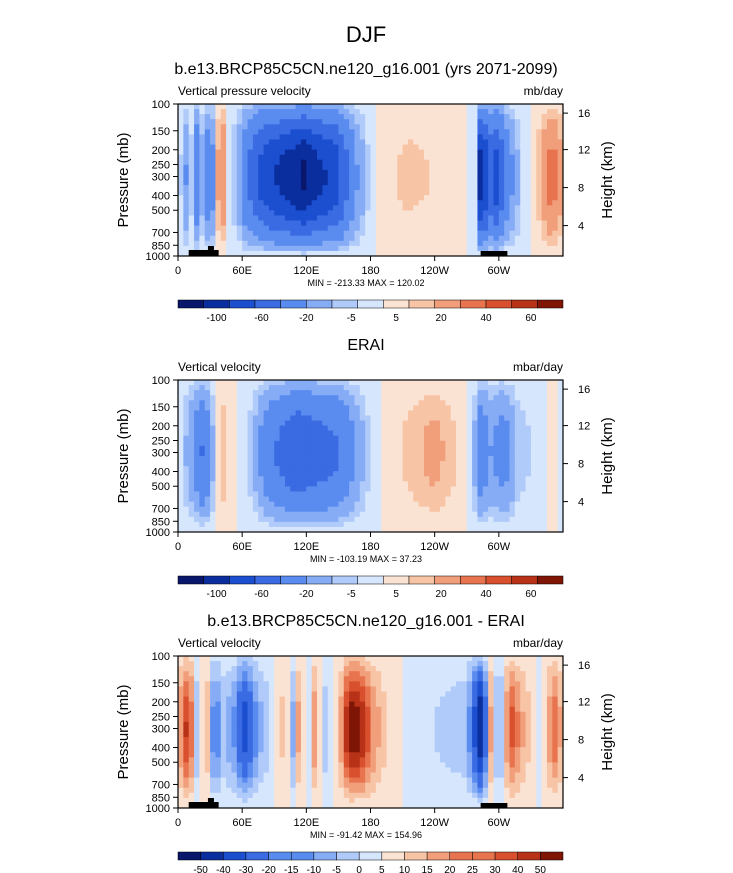  Describe the element at coordinates (447, 580) in the screenshot. I see `colorbar-box` at that location.